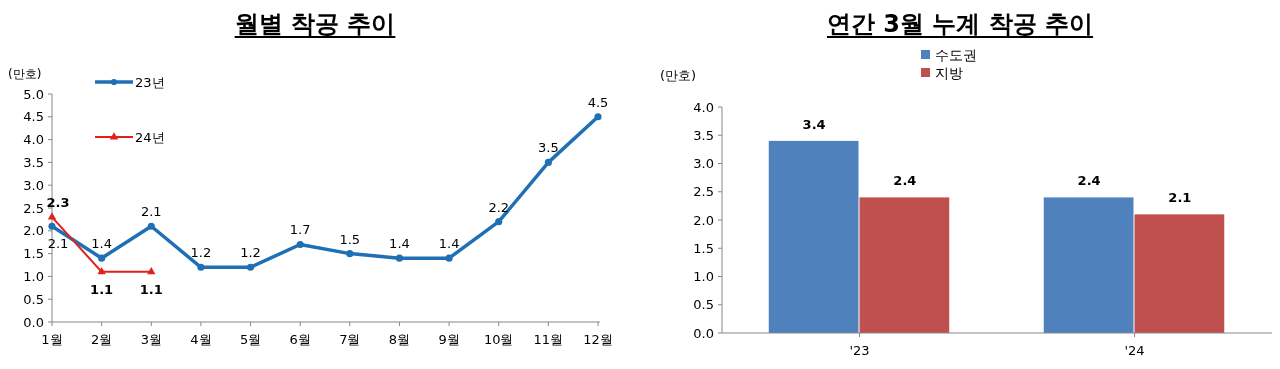  I want to click on data-label: 1.5, so click(350, 239).